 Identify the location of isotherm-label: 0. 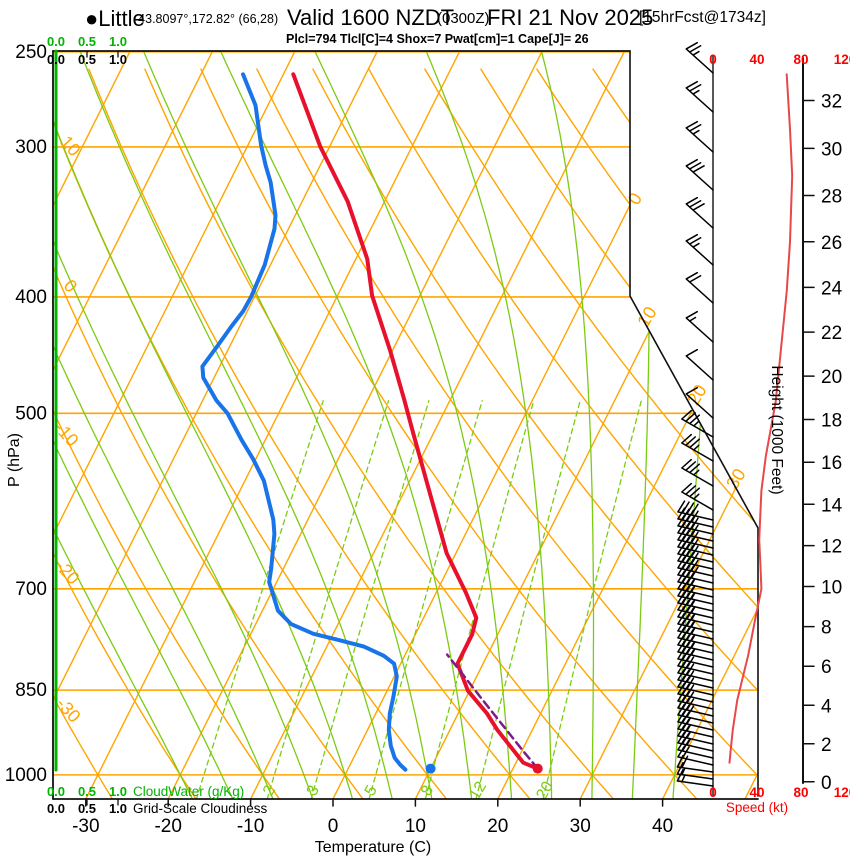
(635, 198).